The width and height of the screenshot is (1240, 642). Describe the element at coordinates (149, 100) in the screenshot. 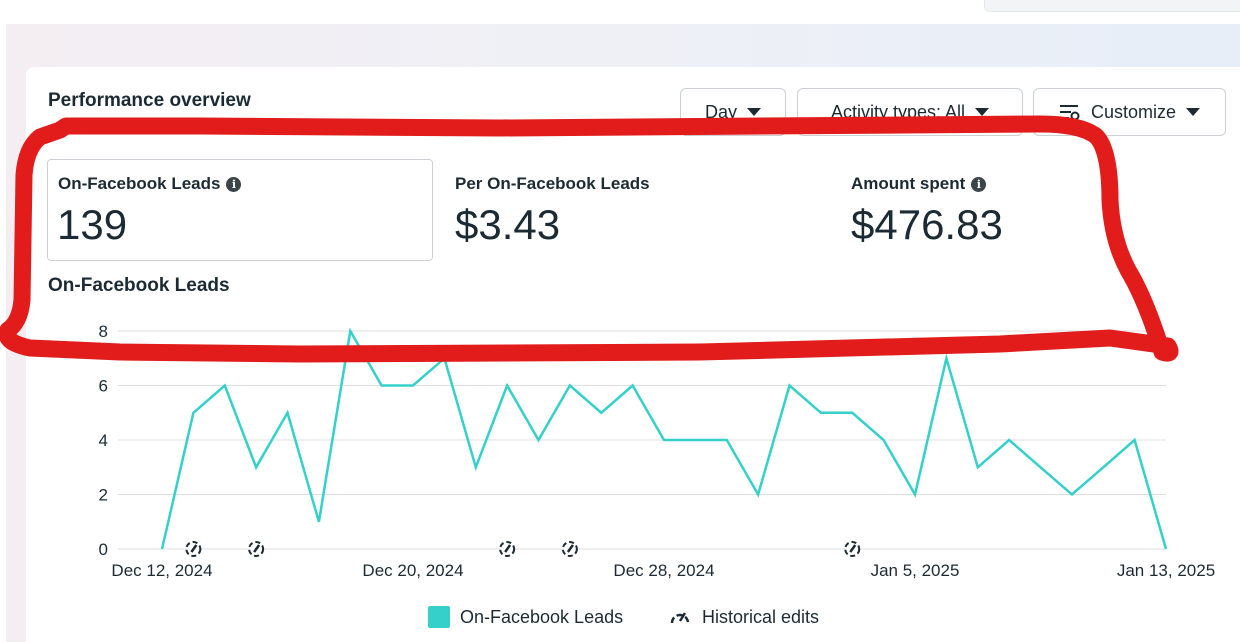

I see `page-title: Performance overview` at that location.